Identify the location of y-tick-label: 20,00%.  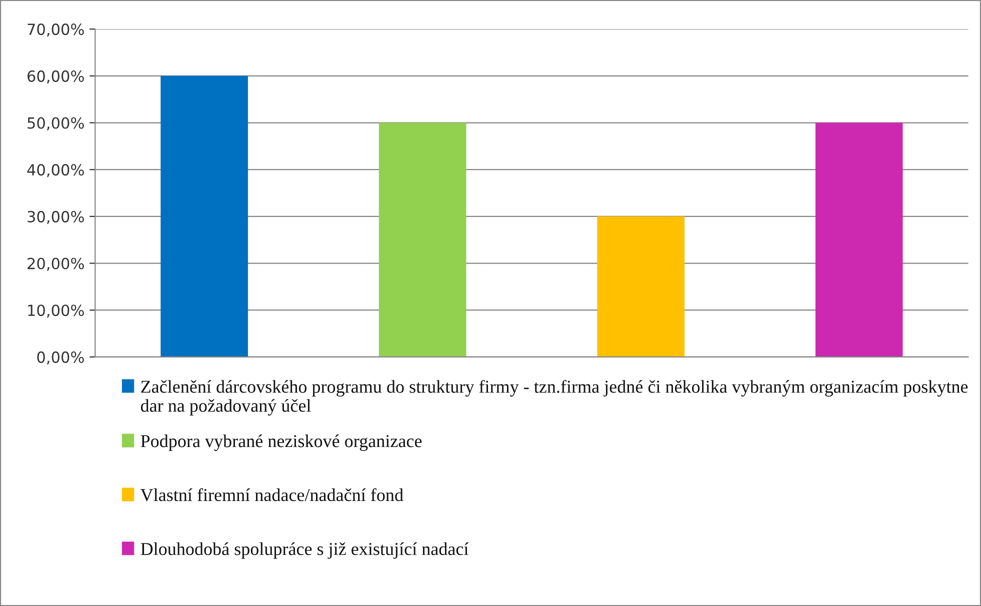
(56, 264).